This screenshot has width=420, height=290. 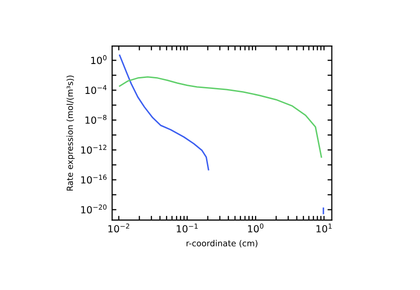 What do you see at coordinates (94, 209) in the screenshot?
I see `y-tick-label: 10$^{−20}$` at bounding box center [94, 209].